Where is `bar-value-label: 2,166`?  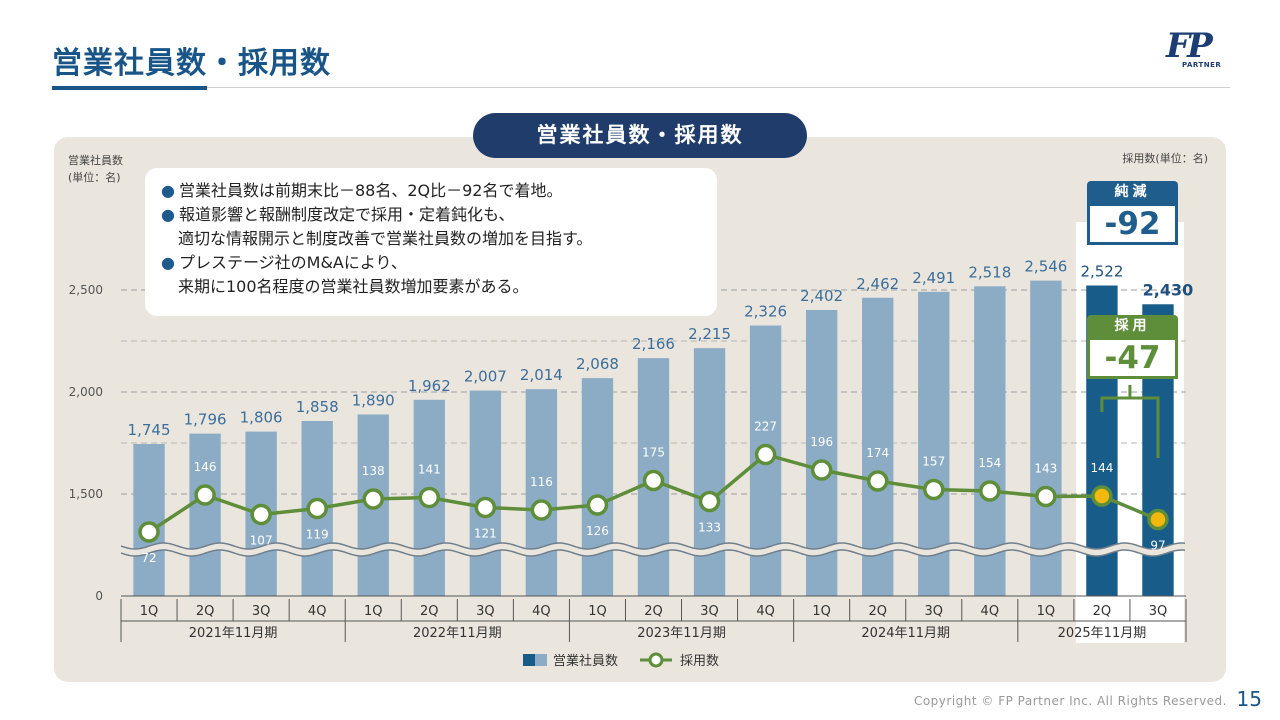 bar-value-label: 2,166 is located at coordinates (653, 344).